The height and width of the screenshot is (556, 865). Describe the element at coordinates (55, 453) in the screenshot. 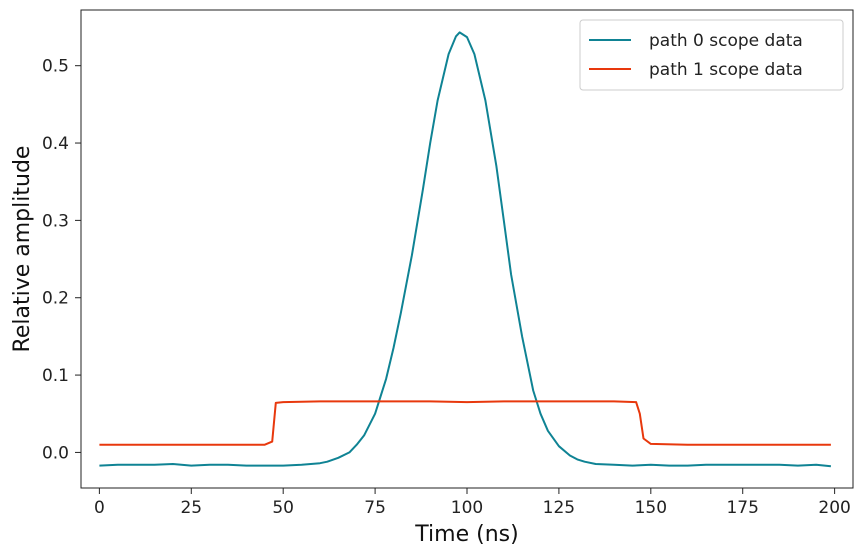

I see `y-tick-label: 0.0` at that location.